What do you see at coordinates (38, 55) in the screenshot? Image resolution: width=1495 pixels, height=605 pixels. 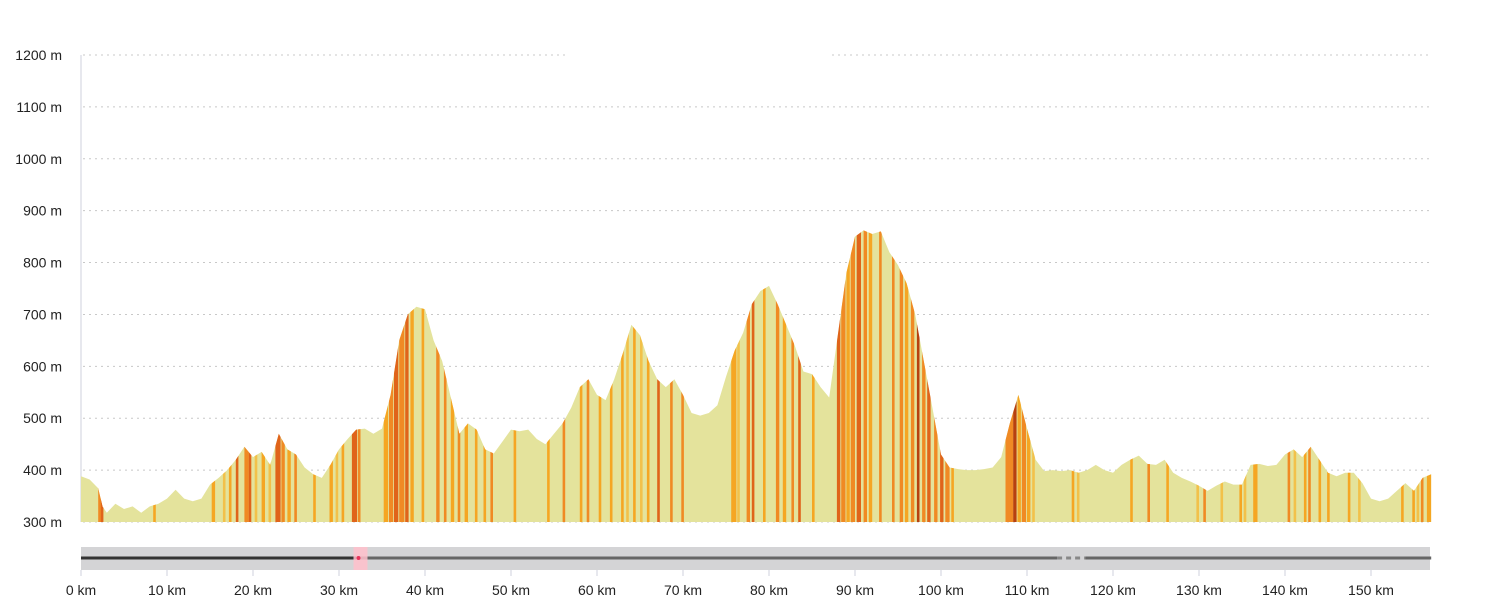 I see `y-tick-label: 1200 m` at bounding box center [38, 55].